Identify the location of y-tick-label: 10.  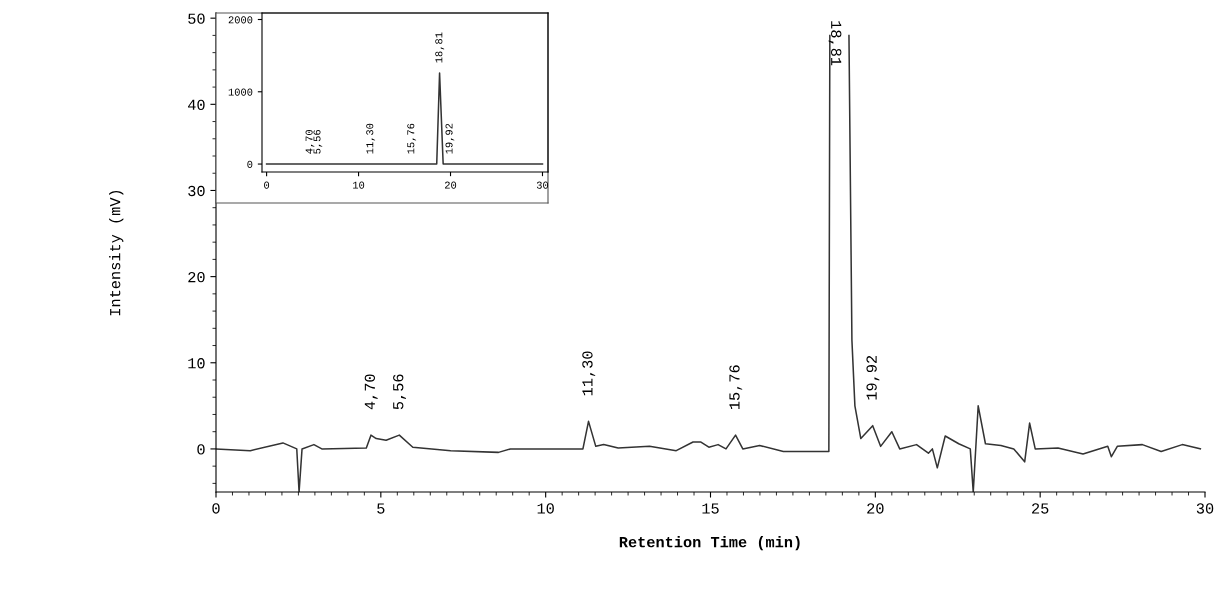
(196, 363).